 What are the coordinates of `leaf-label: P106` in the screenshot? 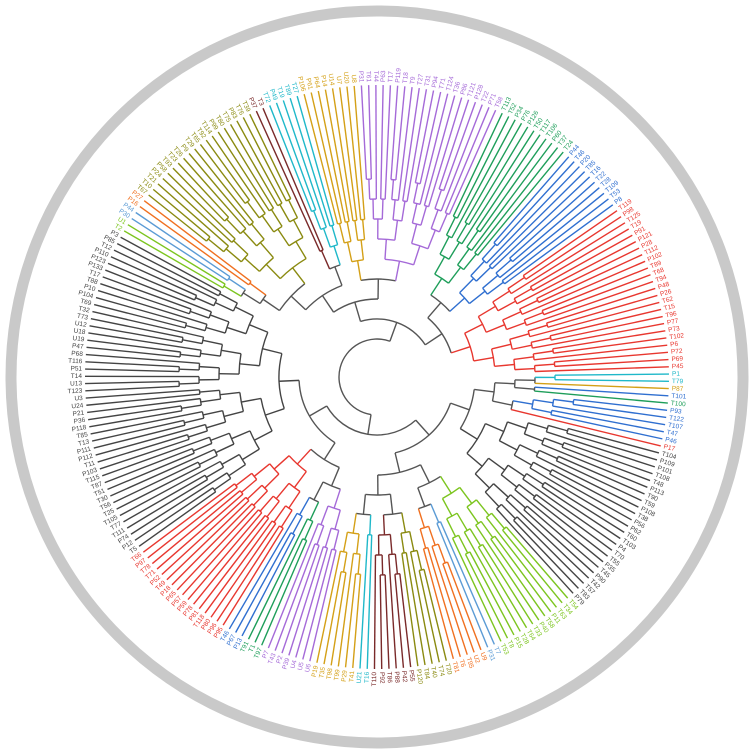 It's located at (301, 84).